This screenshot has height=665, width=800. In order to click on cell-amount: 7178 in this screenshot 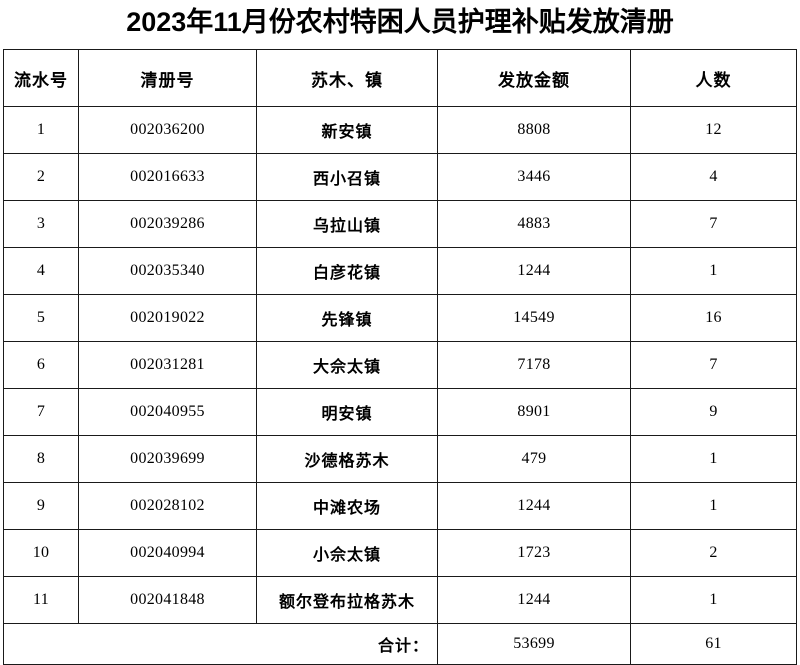, I will do `click(534, 365)`.